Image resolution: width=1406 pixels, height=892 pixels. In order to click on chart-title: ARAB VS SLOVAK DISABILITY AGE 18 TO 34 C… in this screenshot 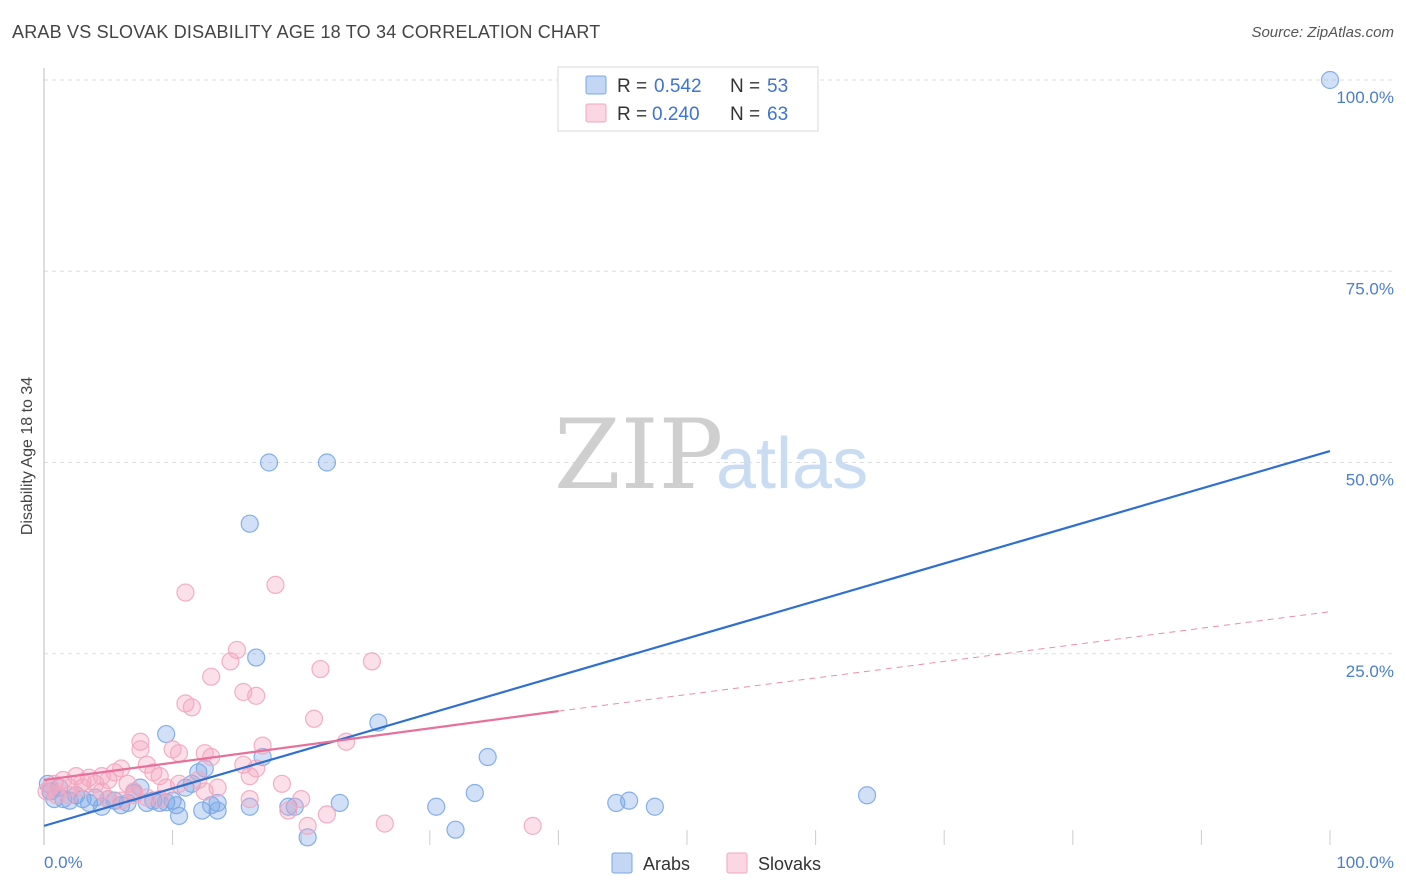, I will do `click(306, 32)`.